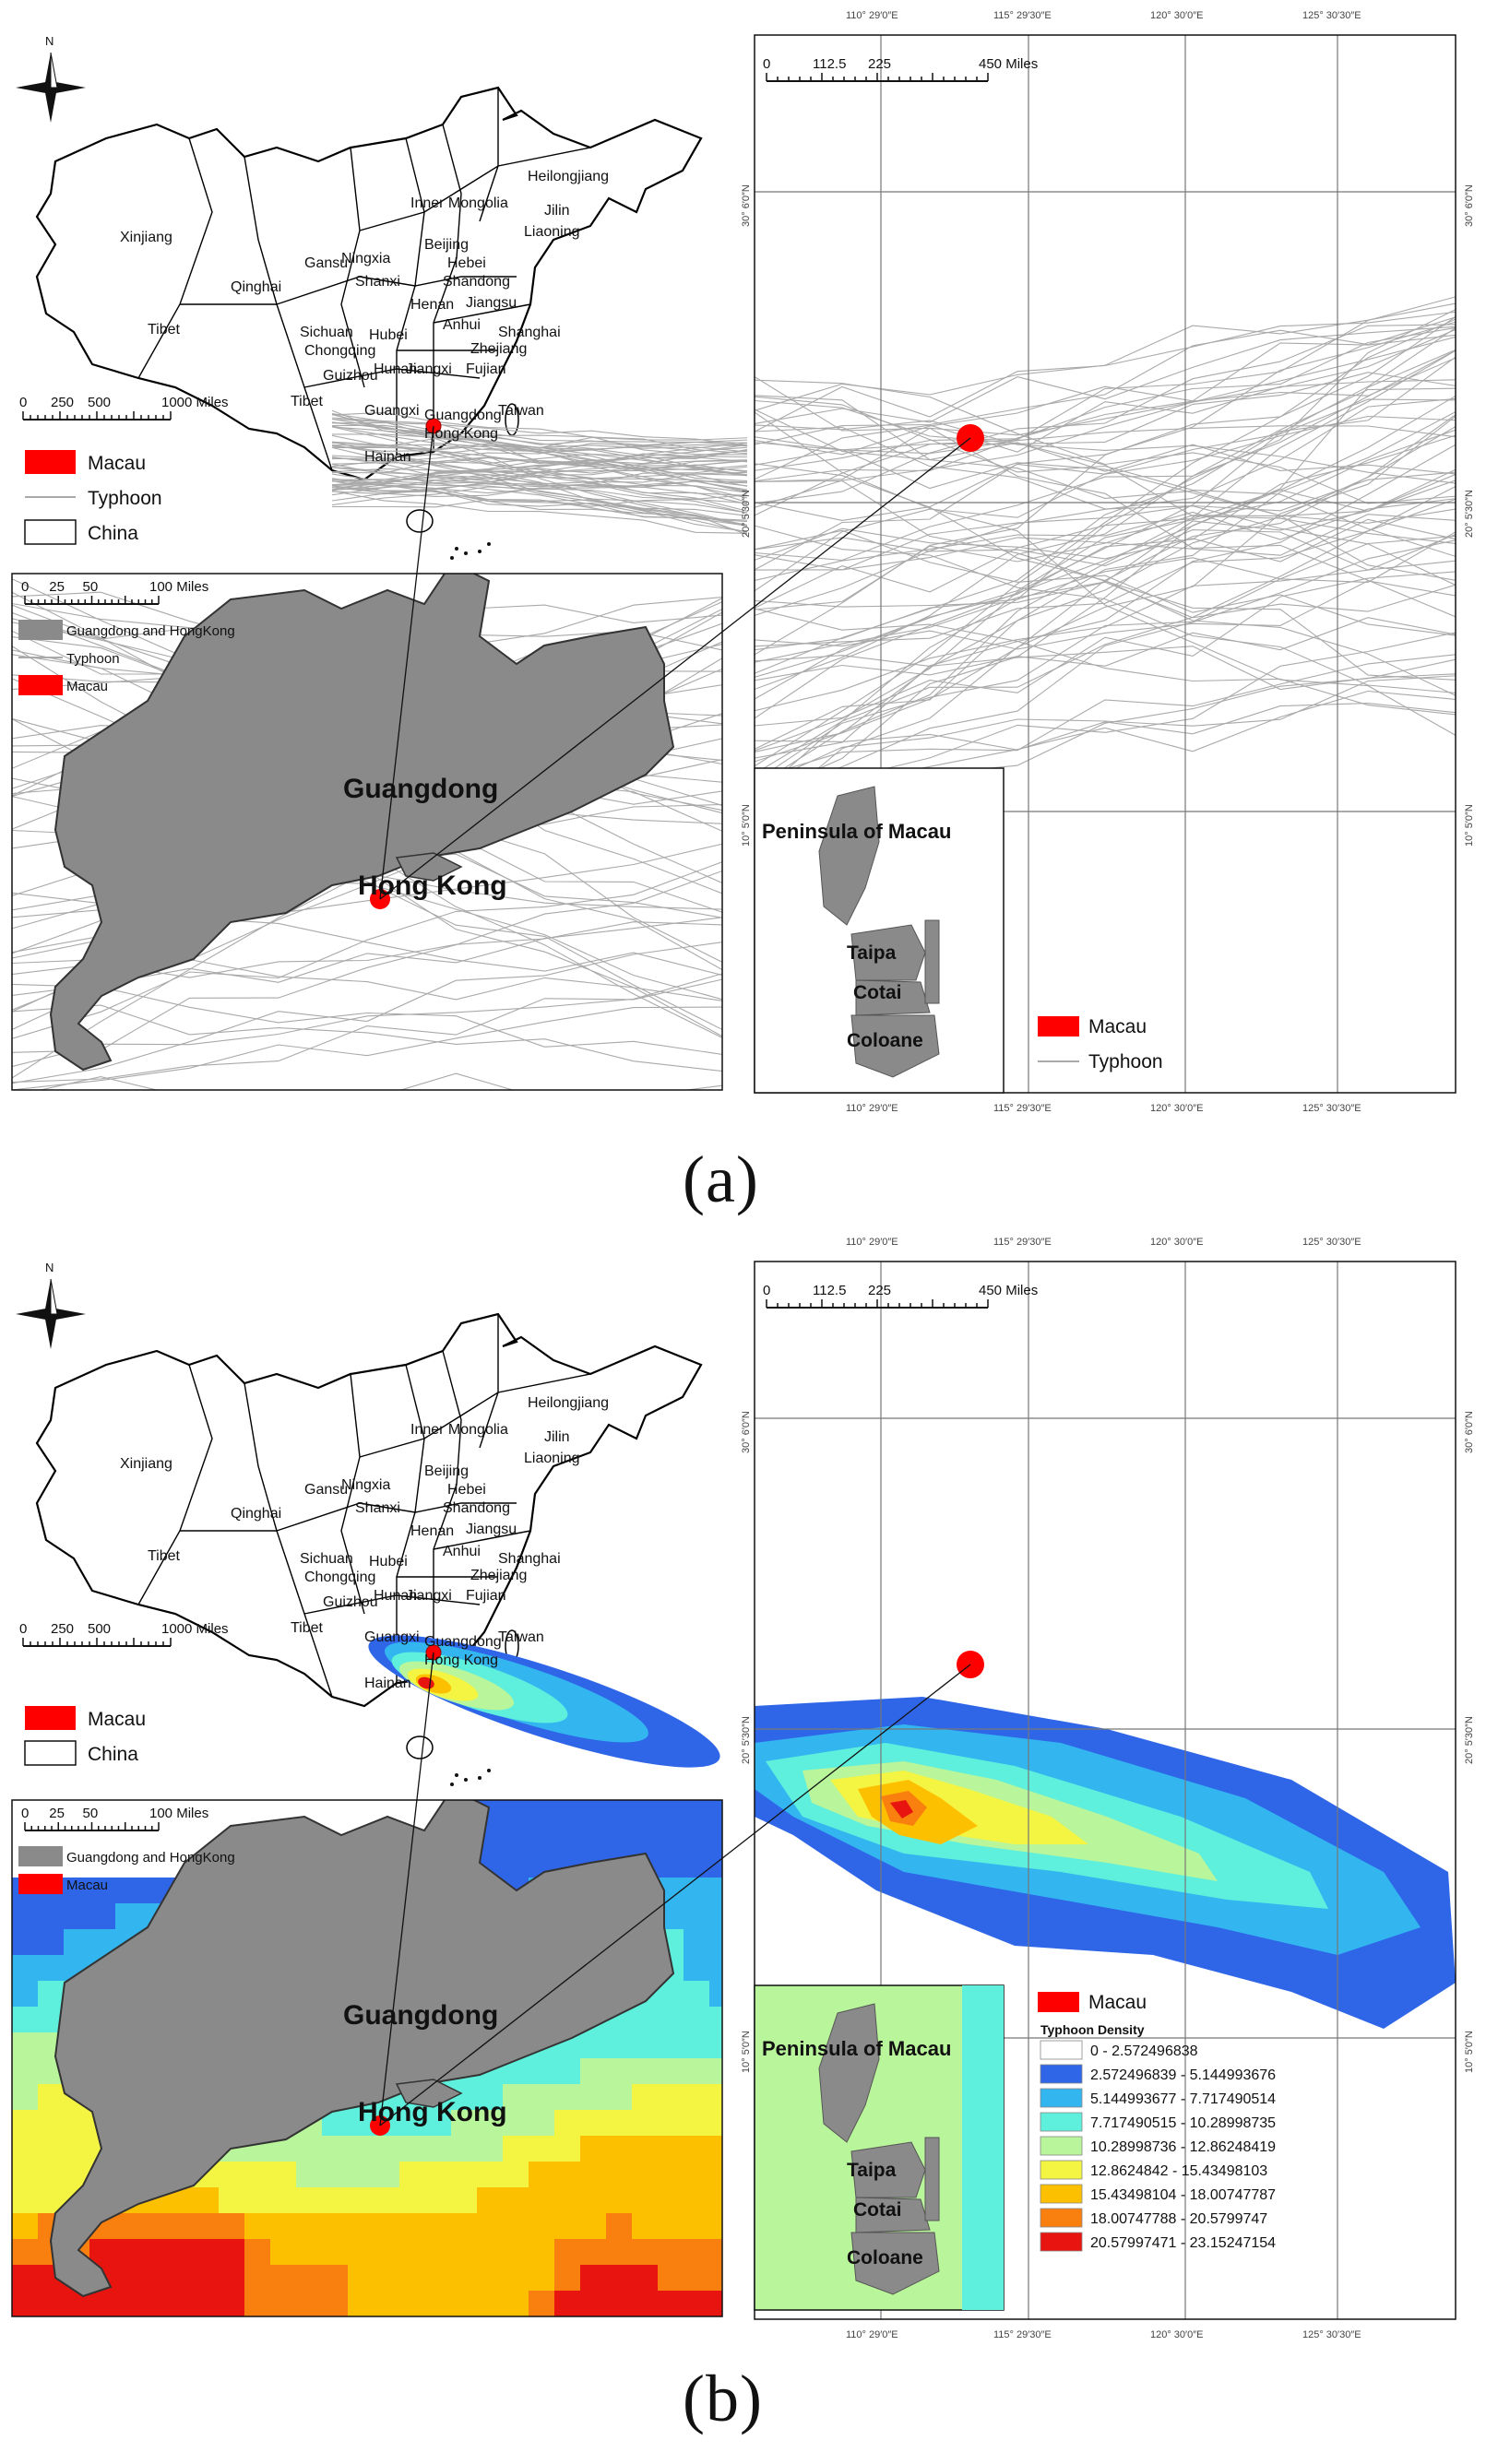 Image resolution: width=1498 pixels, height=2464 pixels. What do you see at coordinates (178, 587) in the screenshot?
I see `scale-bar-label: 100 Miles` at bounding box center [178, 587].